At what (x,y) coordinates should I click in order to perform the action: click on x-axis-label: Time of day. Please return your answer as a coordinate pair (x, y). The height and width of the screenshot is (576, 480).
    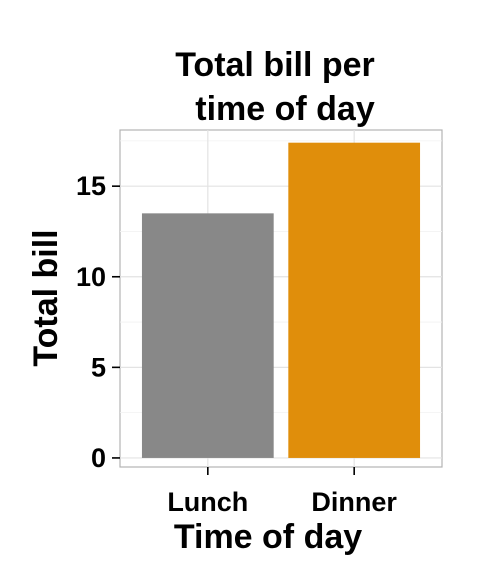
    Looking at the image, I should click on (268, 537).